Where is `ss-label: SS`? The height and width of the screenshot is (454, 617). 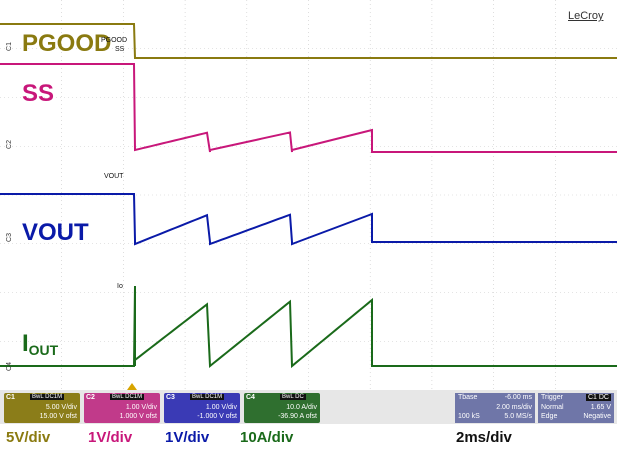
ss-label: SS is located at coordinates (38, 93).